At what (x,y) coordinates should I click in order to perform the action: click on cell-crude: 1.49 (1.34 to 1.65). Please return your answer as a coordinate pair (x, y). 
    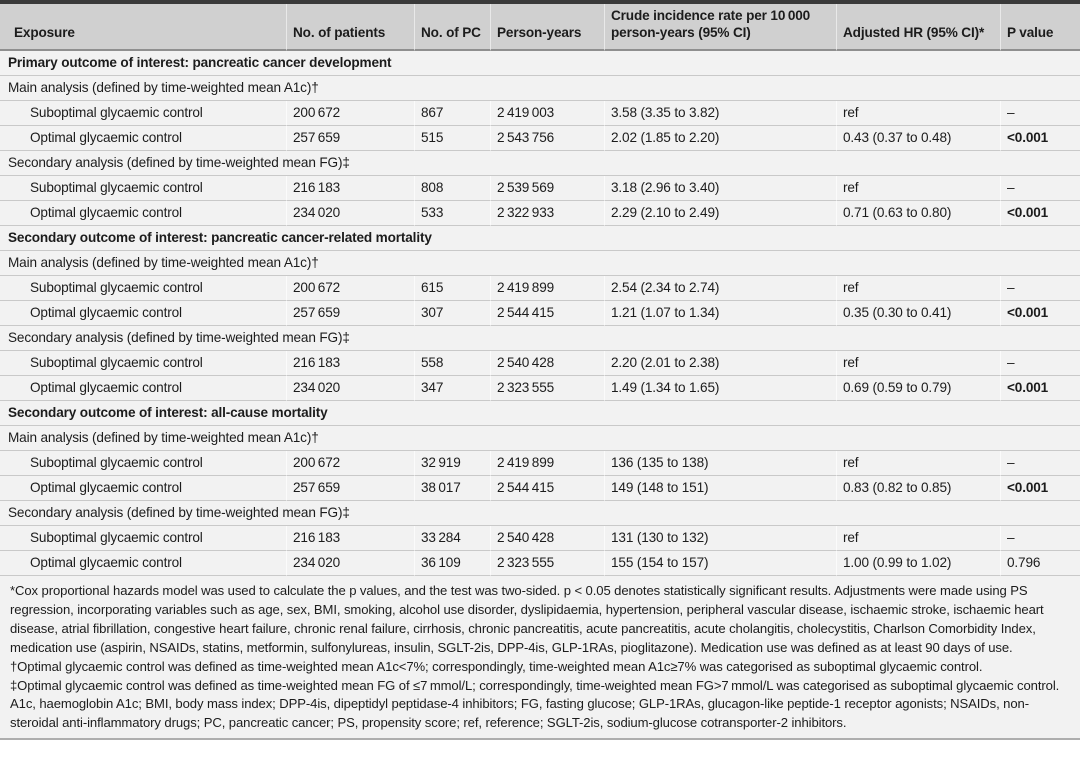
    Looking at the image, I should click on (720, 388).